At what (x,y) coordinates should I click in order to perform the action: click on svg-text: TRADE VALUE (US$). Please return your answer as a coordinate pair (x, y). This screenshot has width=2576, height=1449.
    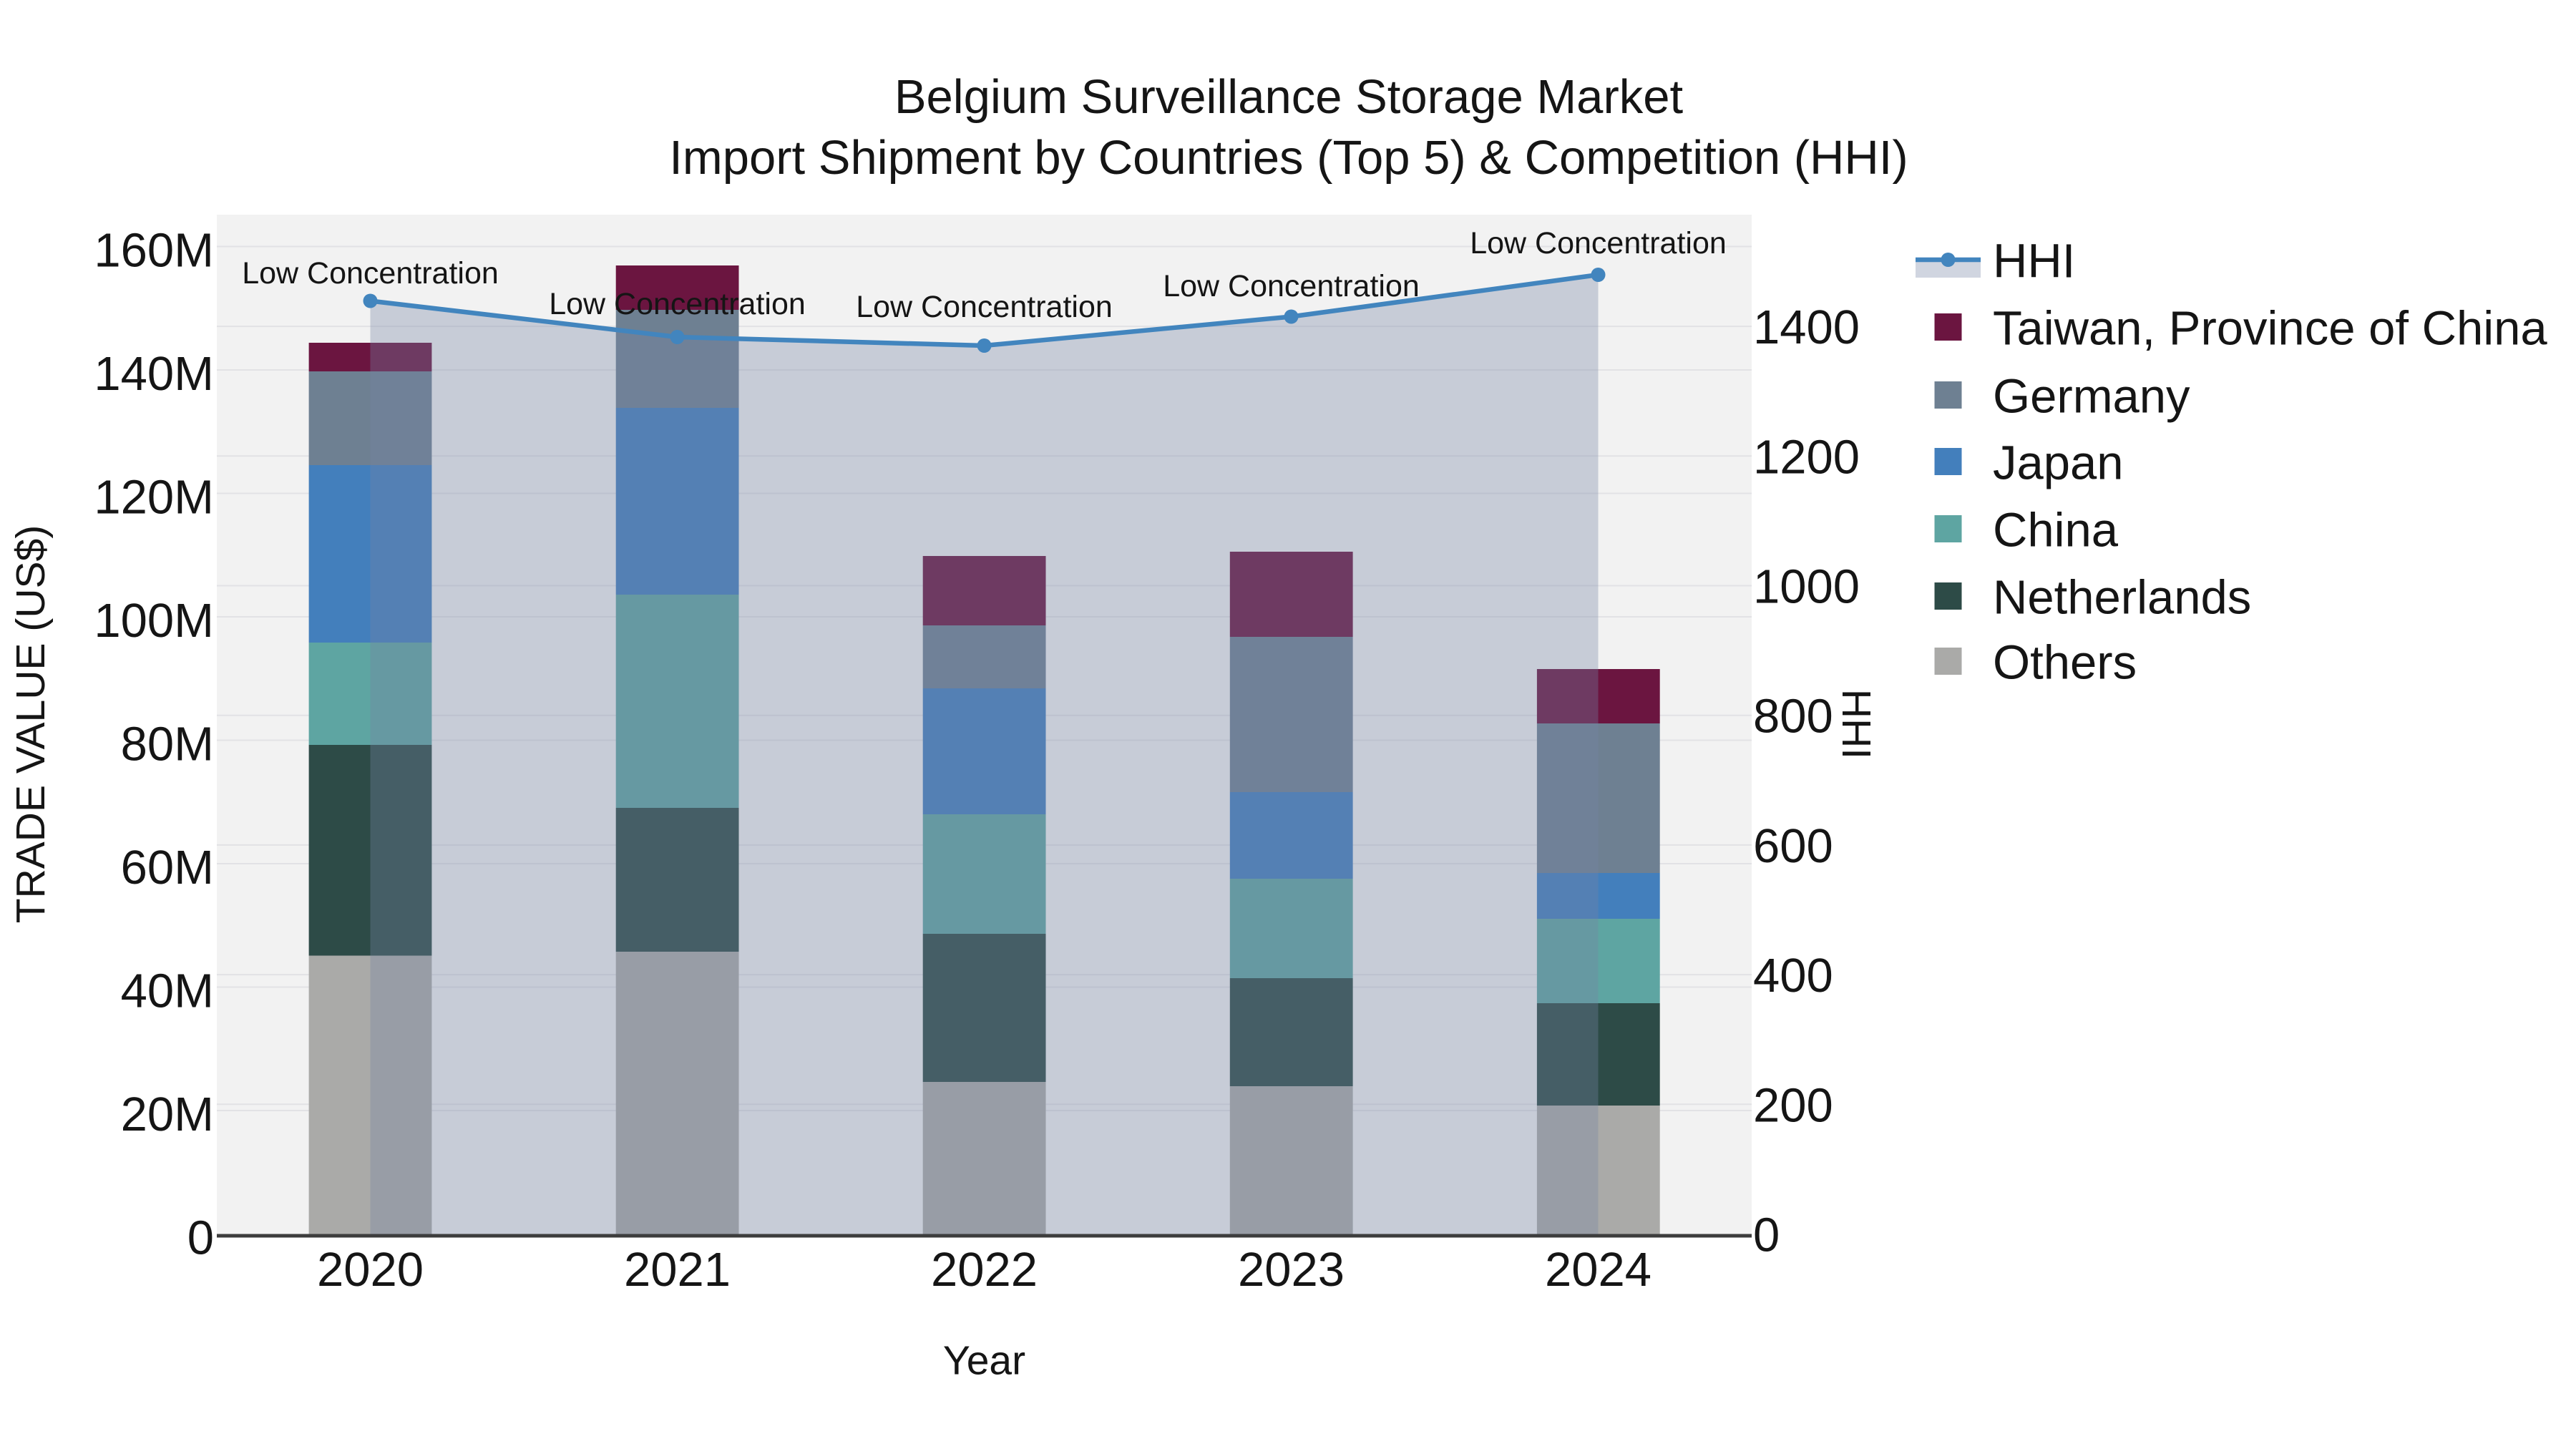
    Looking at the image, I should click on (31, 724).